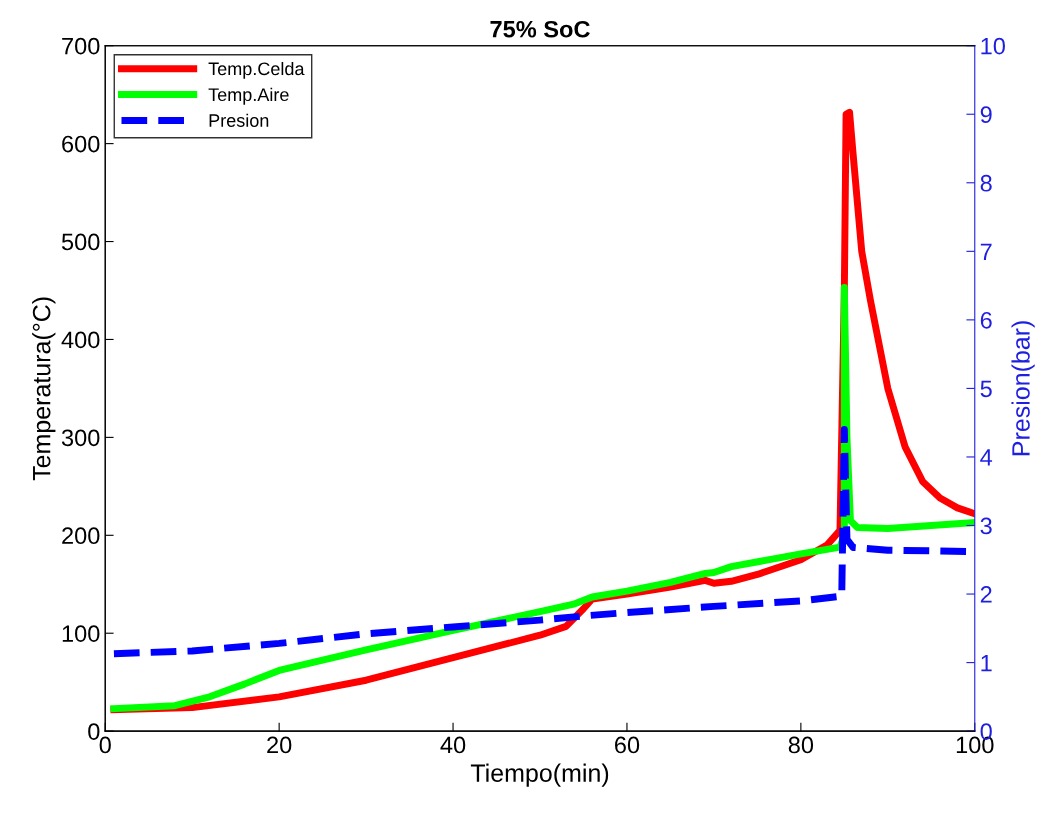  What do you see at coordinates (539, 775) in the screenshot?
I see `x-axis-title: Tiempo(min)` at bounding box center [539, 775].